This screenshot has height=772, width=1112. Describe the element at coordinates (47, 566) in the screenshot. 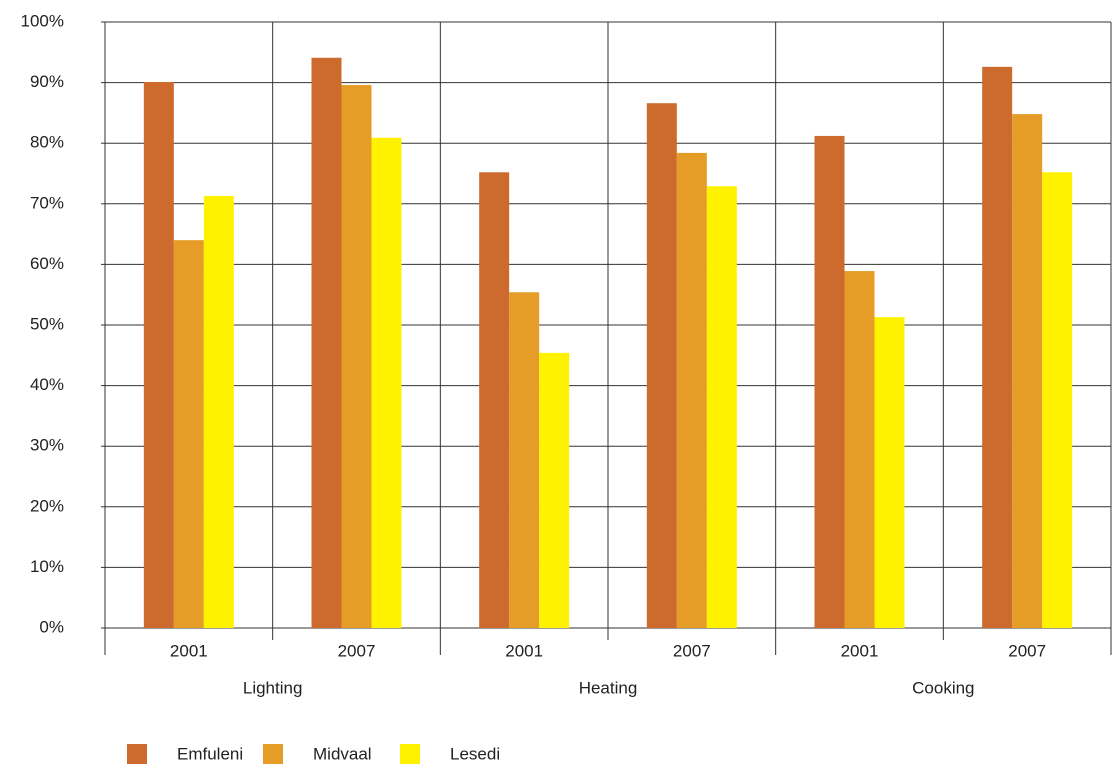

I see `y-tick-label: 10%` at that location.